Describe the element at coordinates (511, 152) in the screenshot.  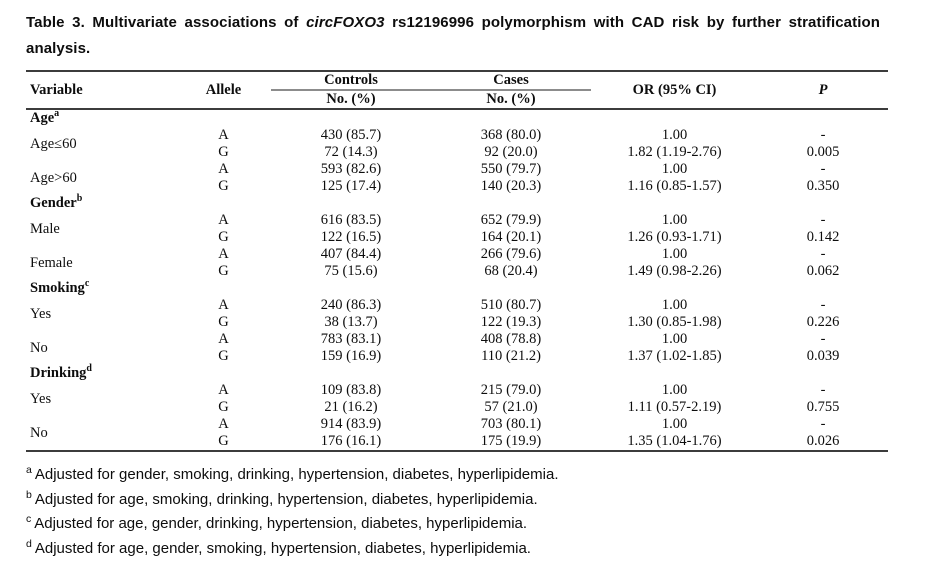
I see `cases-cell: 92 (20.0)` at that location.